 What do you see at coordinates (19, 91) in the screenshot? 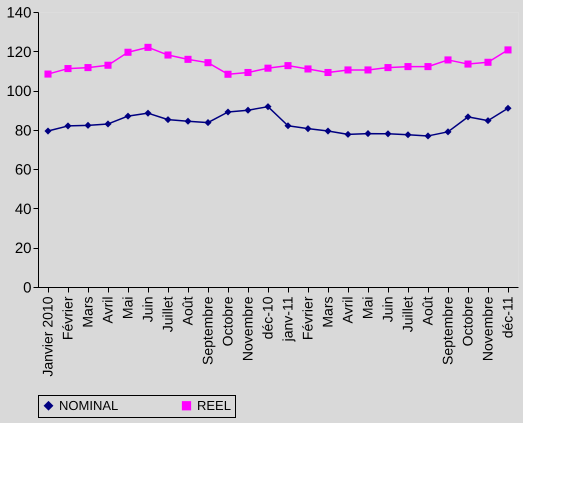
I see `y-tick-label: 100` at bounding box center [19, 91].